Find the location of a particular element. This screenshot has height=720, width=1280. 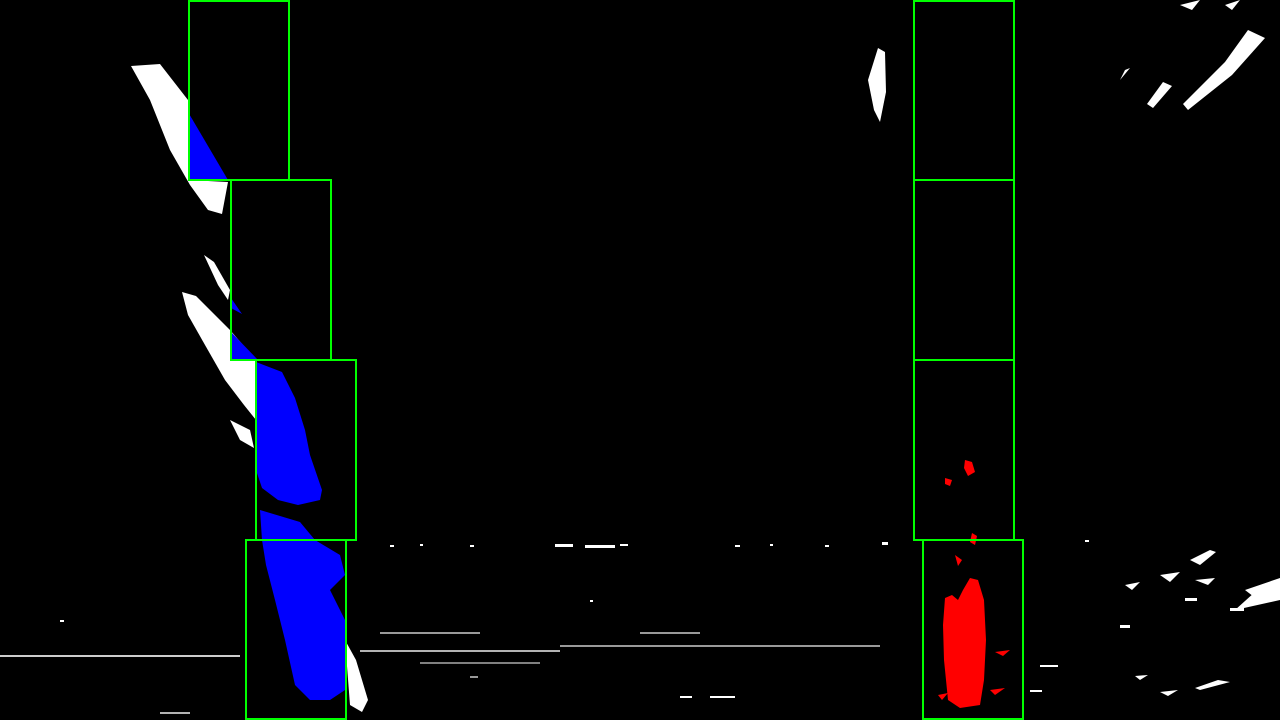

left-lane-blue-window3 is located at coordinates (289, 433).